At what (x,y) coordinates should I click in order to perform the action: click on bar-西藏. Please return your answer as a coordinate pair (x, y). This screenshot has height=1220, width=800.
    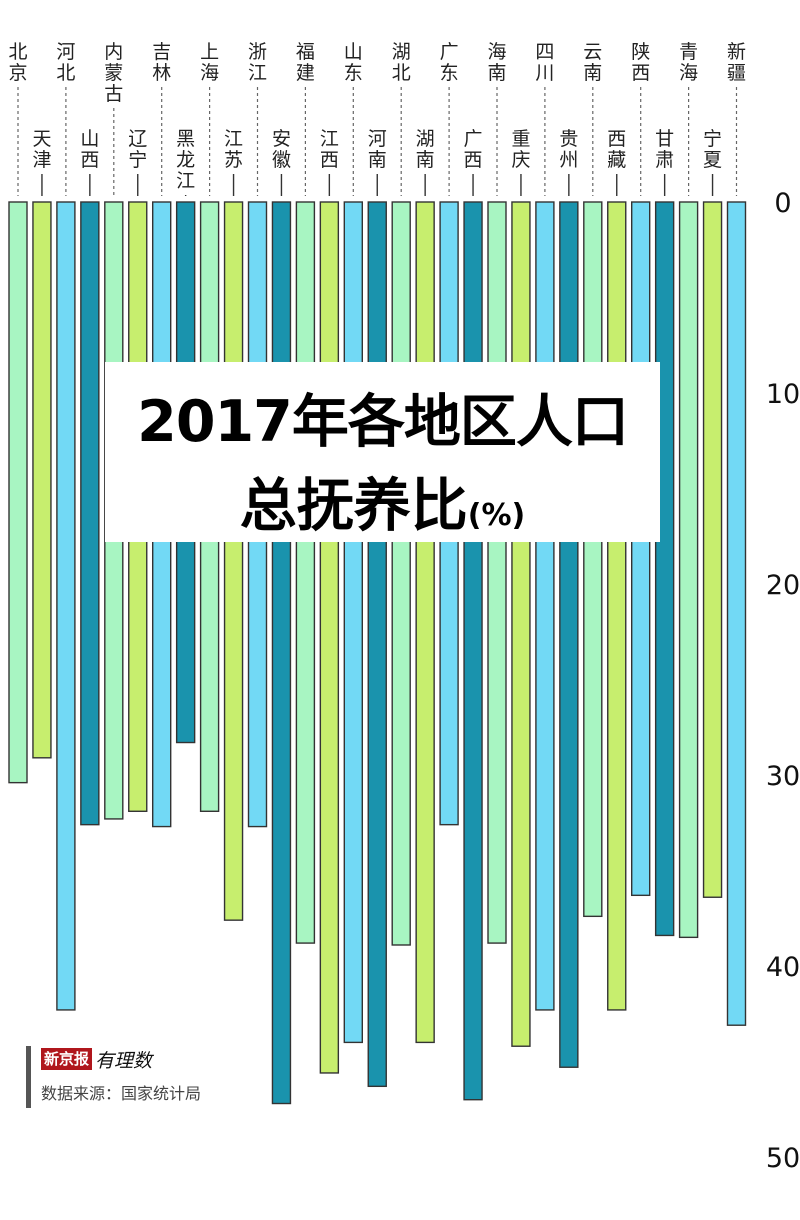
    Looking at the image, I should click on (617, 606).